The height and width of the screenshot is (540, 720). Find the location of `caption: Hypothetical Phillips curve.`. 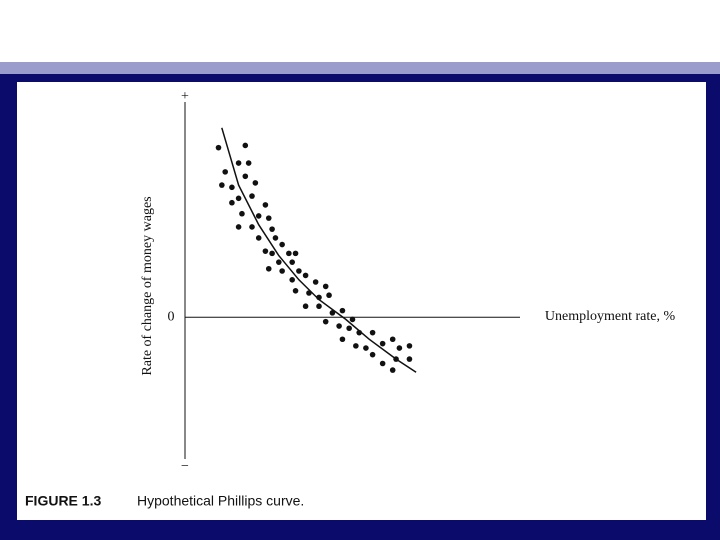

caption: Hypothetical Phillips curve. is located at coordinates (220, 501).